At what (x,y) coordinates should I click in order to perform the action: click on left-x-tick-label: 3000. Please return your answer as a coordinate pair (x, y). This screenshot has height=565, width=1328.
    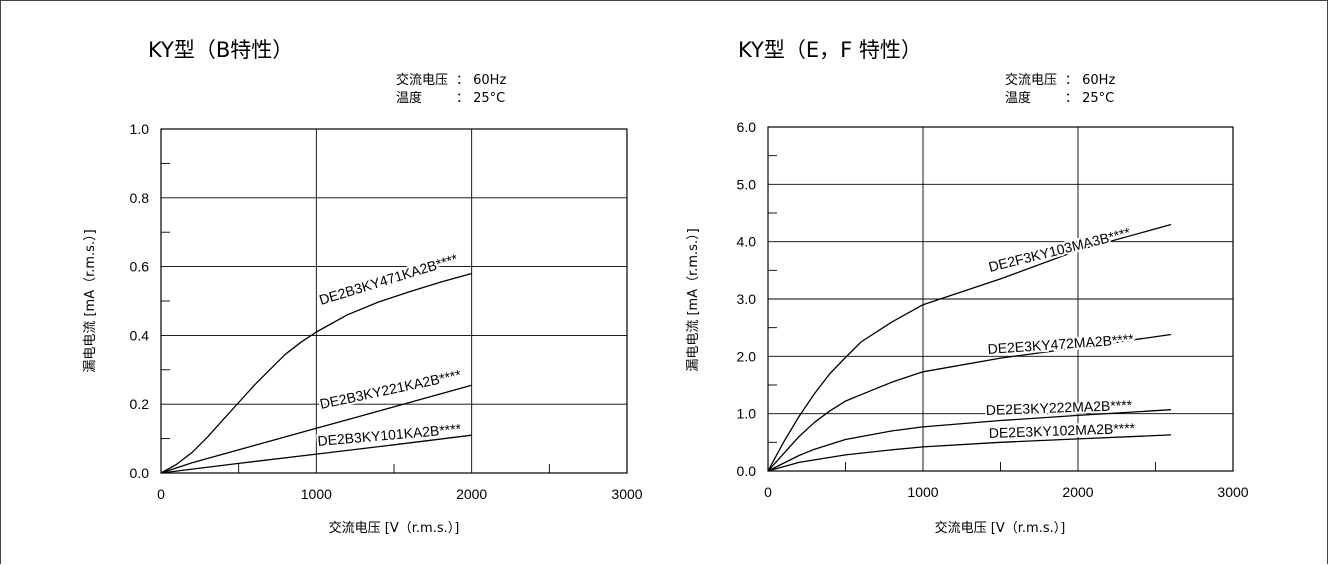
    Looking at the image, I should click on (626, 494).